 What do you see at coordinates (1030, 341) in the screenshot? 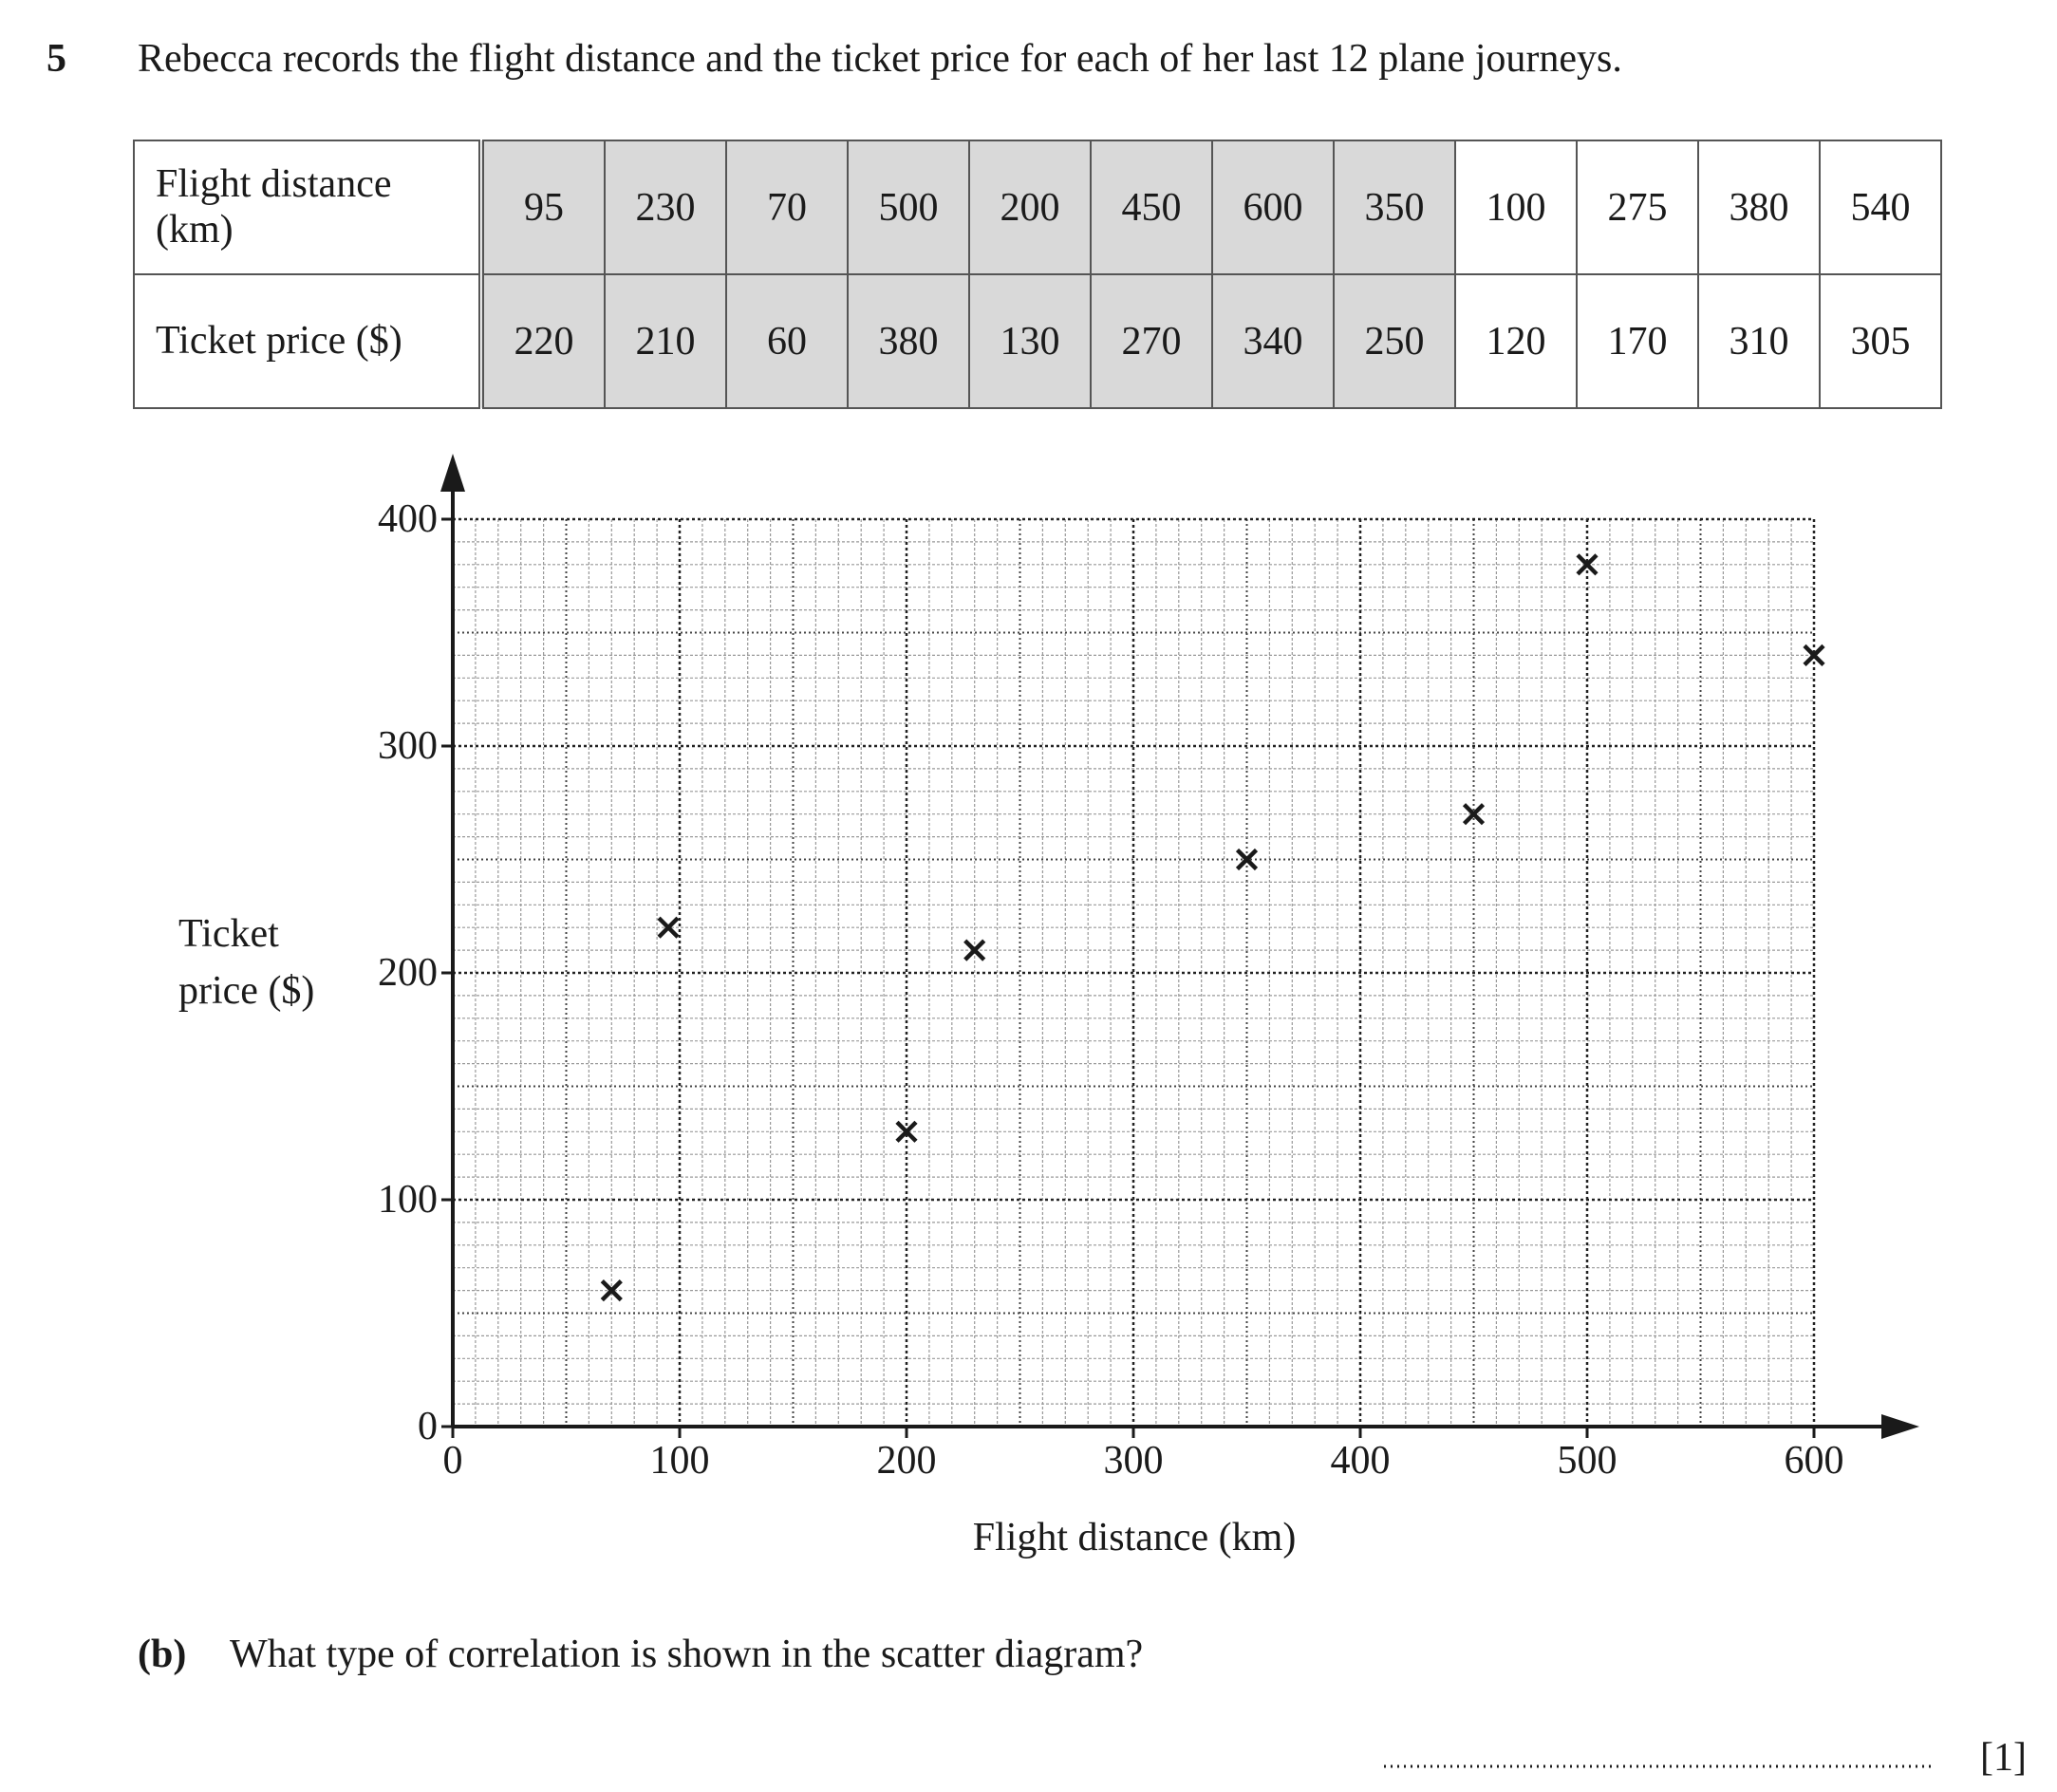
I see `table-cell: 130` at bounding box center [1030, 341].